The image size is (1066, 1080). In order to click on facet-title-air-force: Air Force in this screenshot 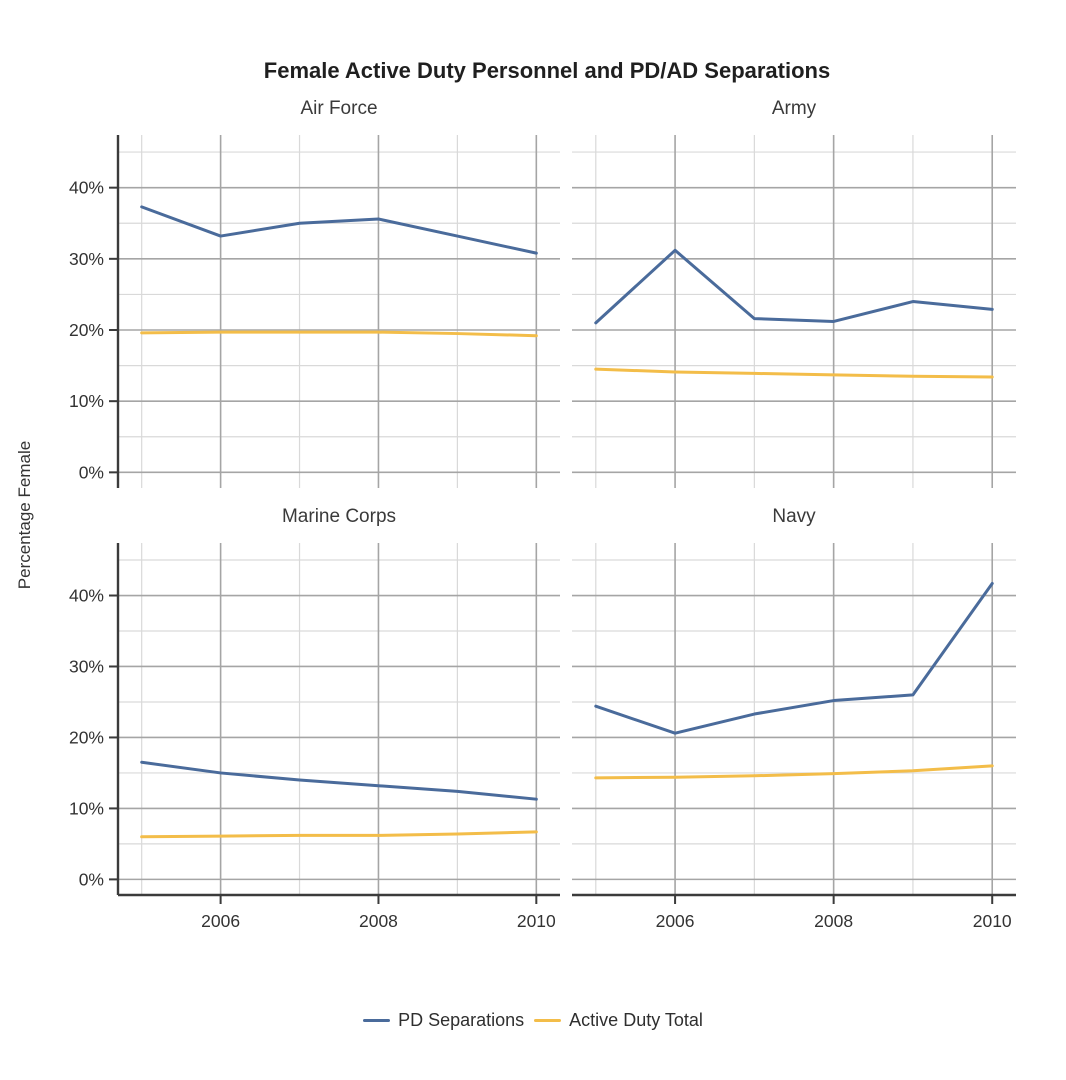, I will do `click(338, 108)`.